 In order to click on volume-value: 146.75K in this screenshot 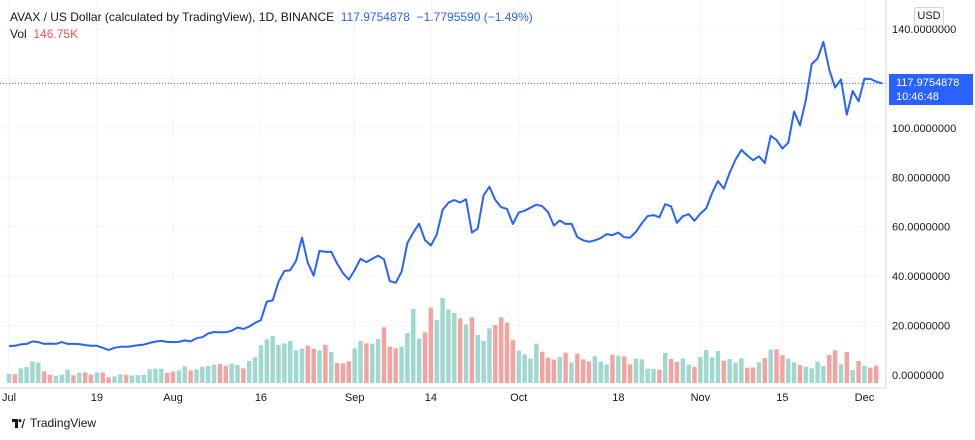, I will do `click(56, 34)`.